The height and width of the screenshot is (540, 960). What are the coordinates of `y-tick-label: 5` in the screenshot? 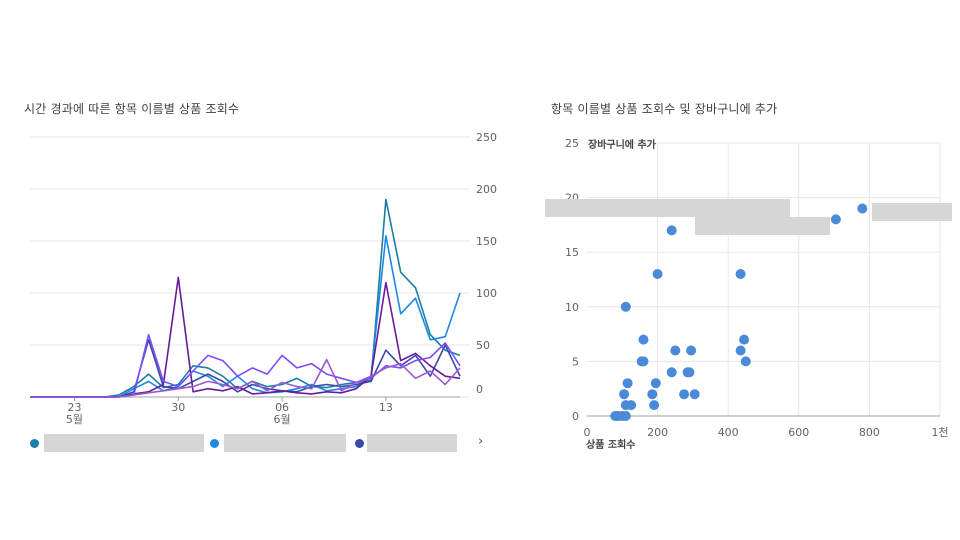 It's located at (575, 361).